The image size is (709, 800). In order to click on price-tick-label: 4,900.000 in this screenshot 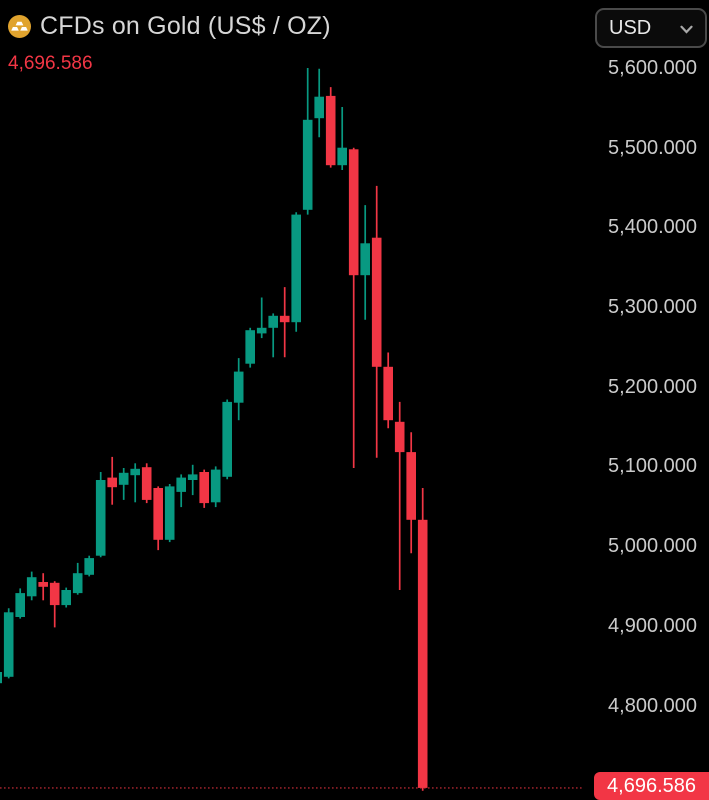, I will do `click(652, 626)`.